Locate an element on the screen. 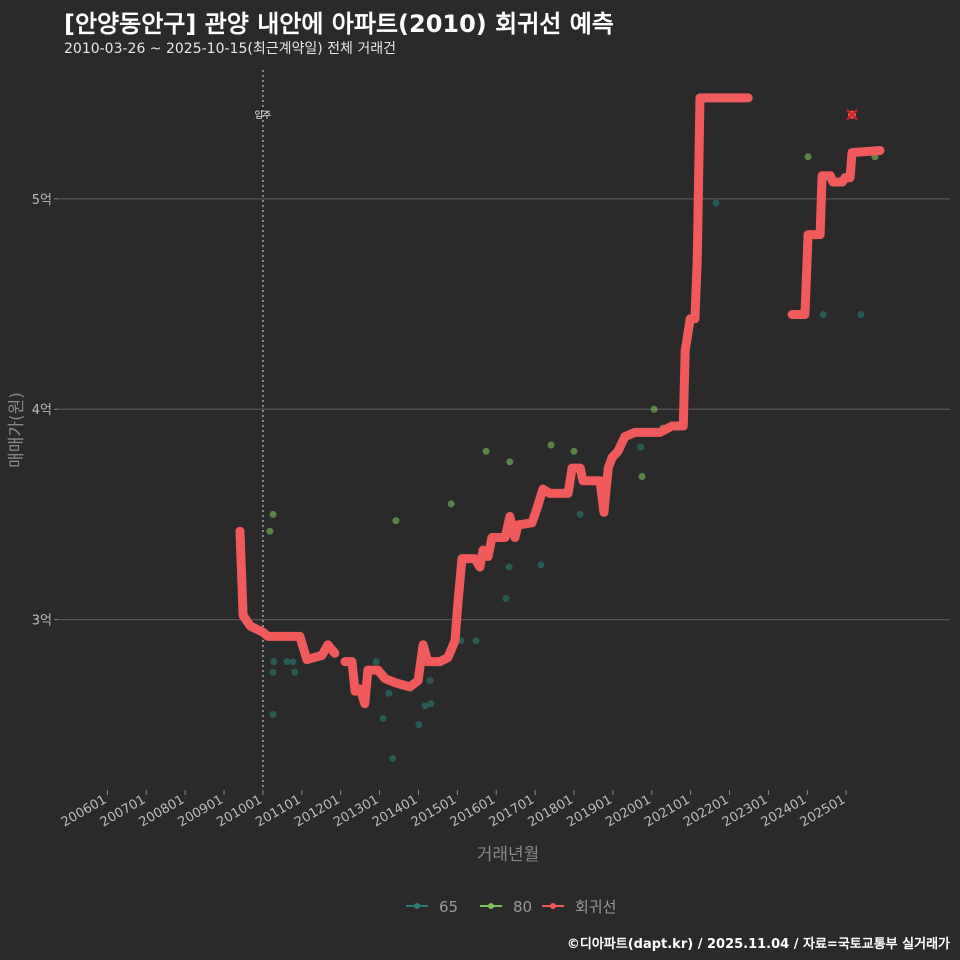 The height and width of the screenshot is (960, 960). legend-label: 80 is located at coordinates (522, 907).